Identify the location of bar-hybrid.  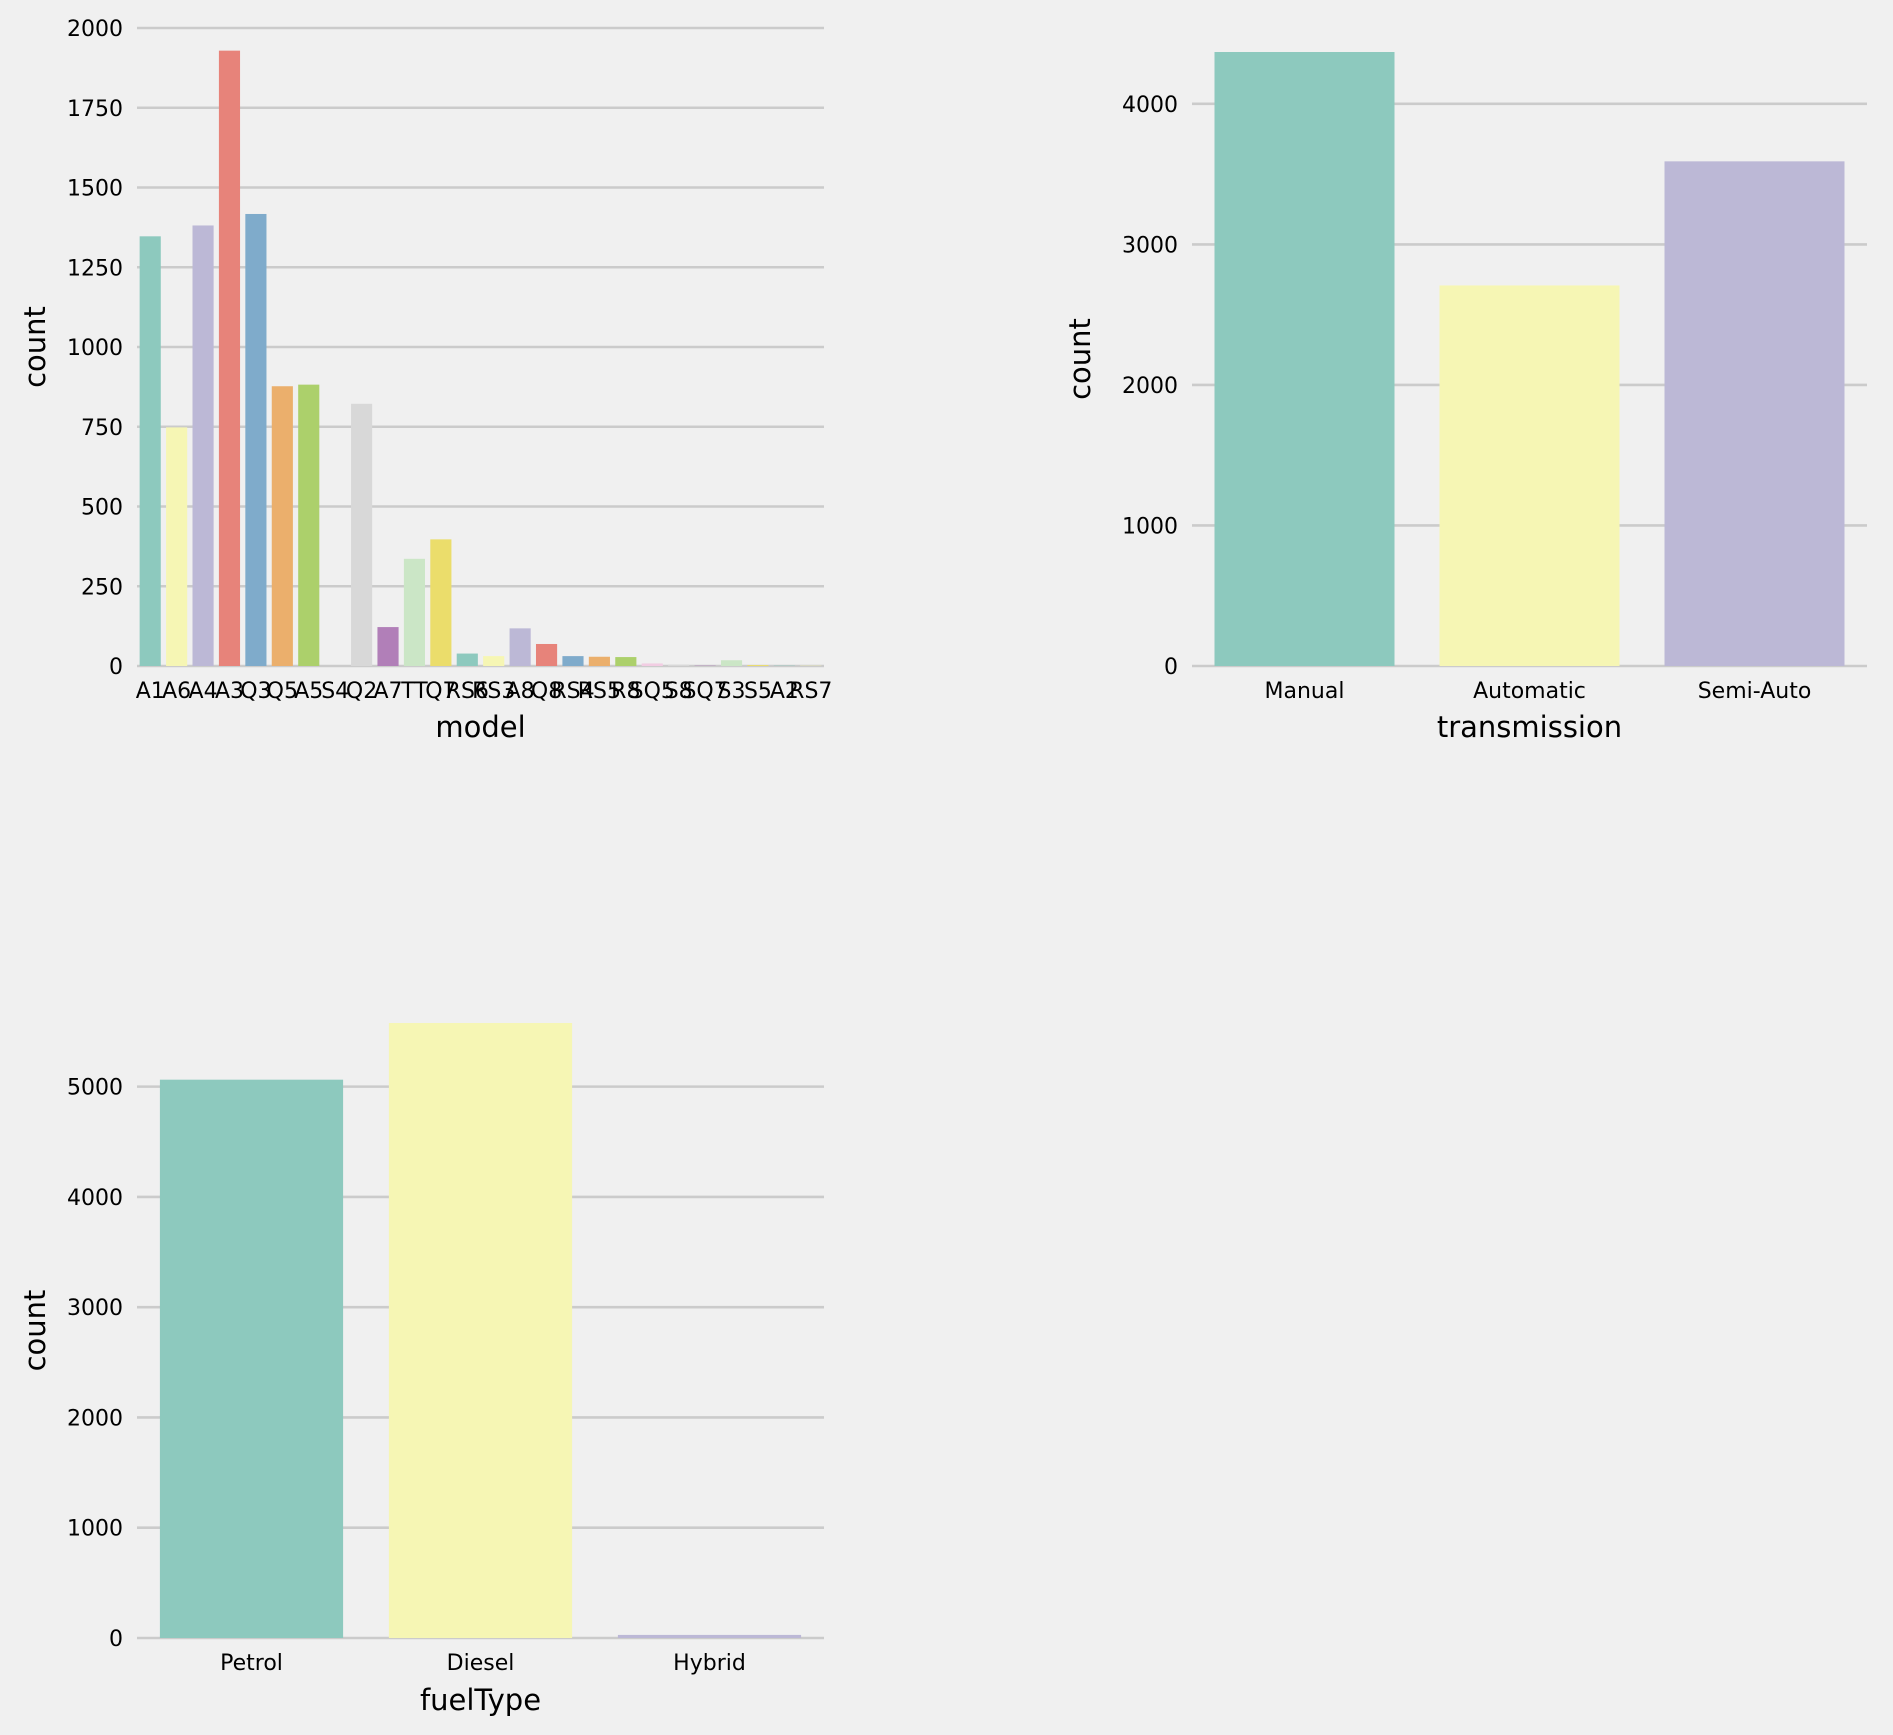
(709, 1636).